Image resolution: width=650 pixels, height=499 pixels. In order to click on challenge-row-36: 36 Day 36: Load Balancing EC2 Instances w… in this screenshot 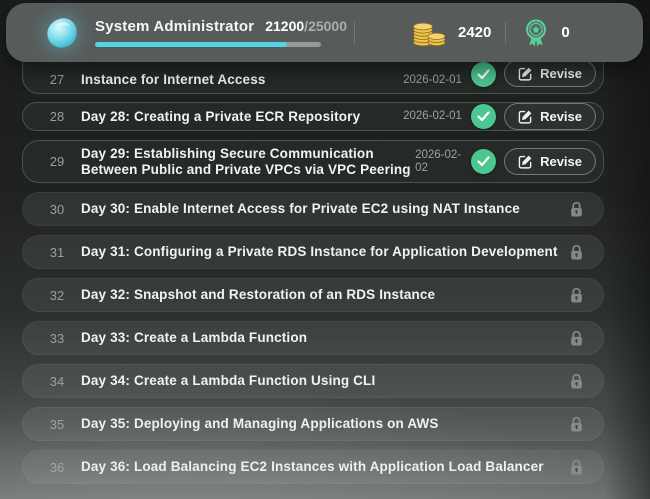, I will do `click(313, 467)`.